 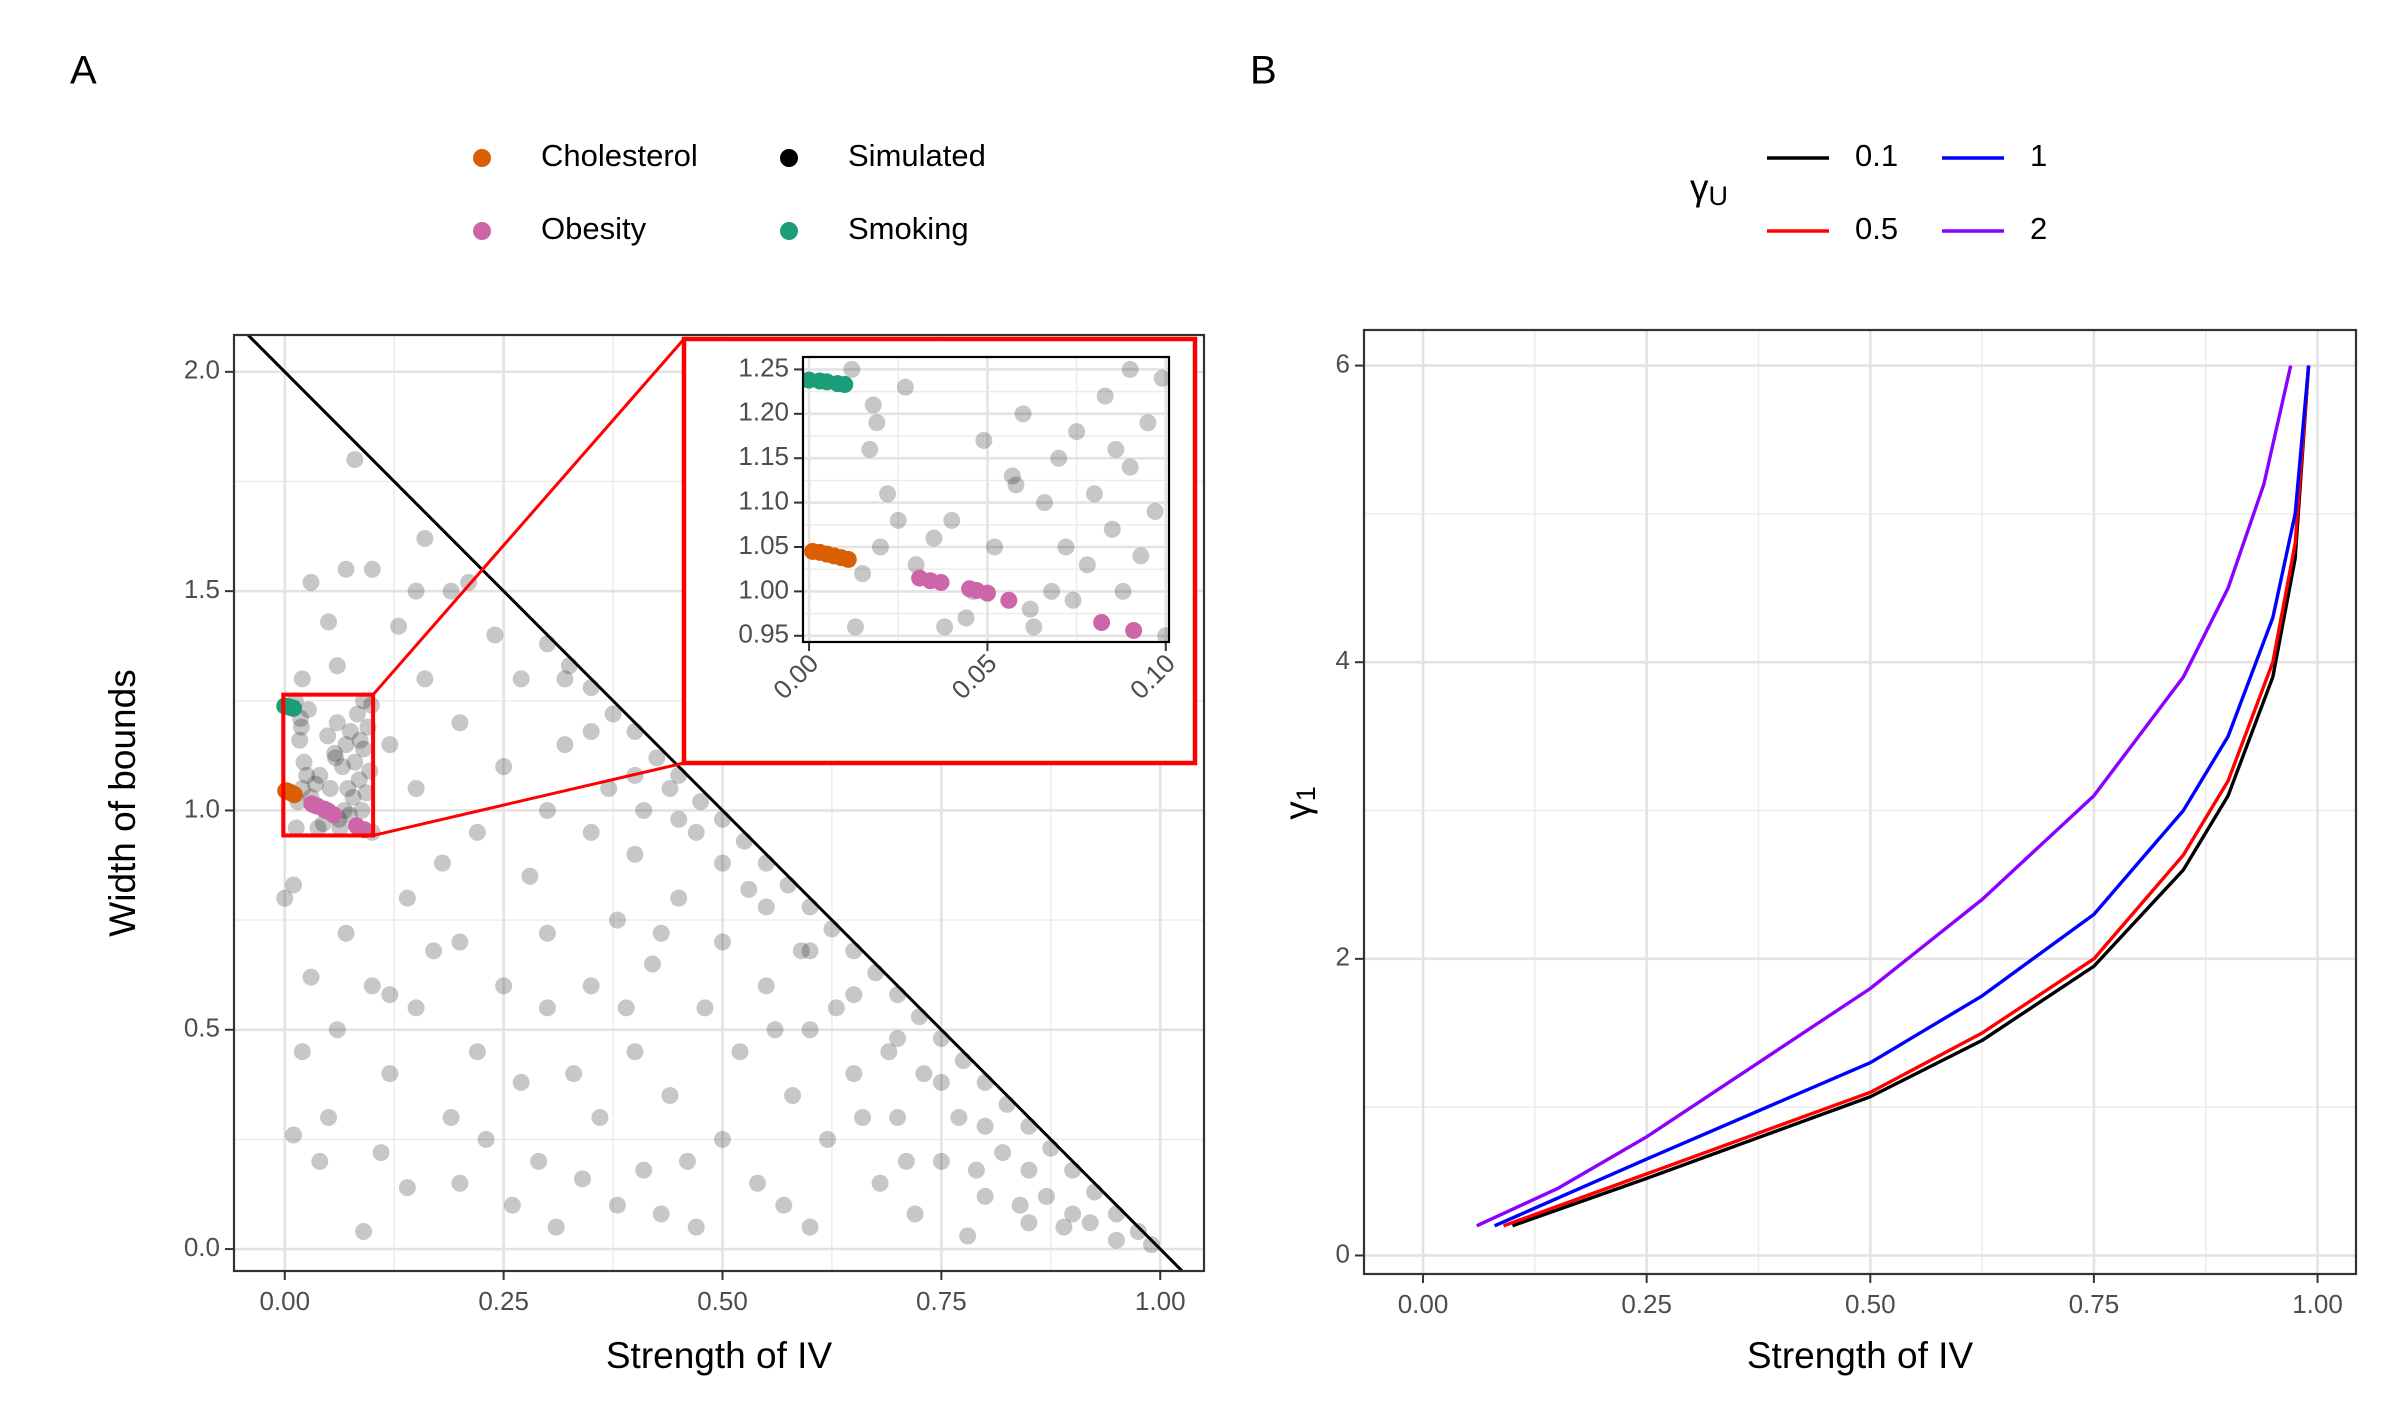 I want to click on legend-key, so click(x=789, y=158).